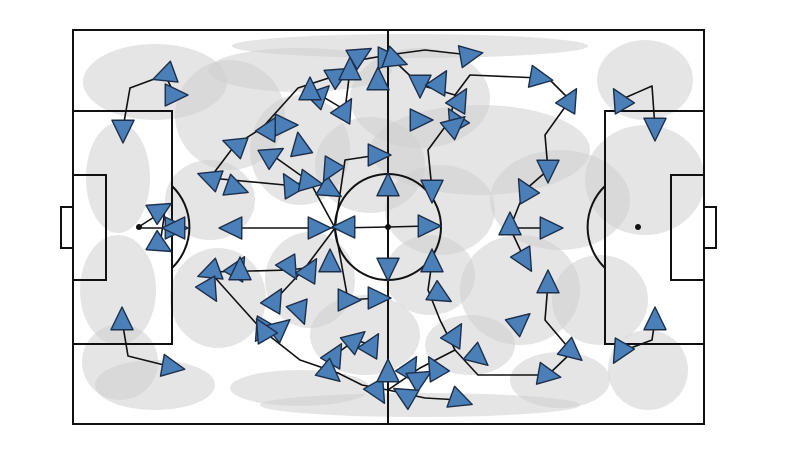  Describe the element at coordinates (710, 227) in the screenshot. I see `right-goal` at that location.